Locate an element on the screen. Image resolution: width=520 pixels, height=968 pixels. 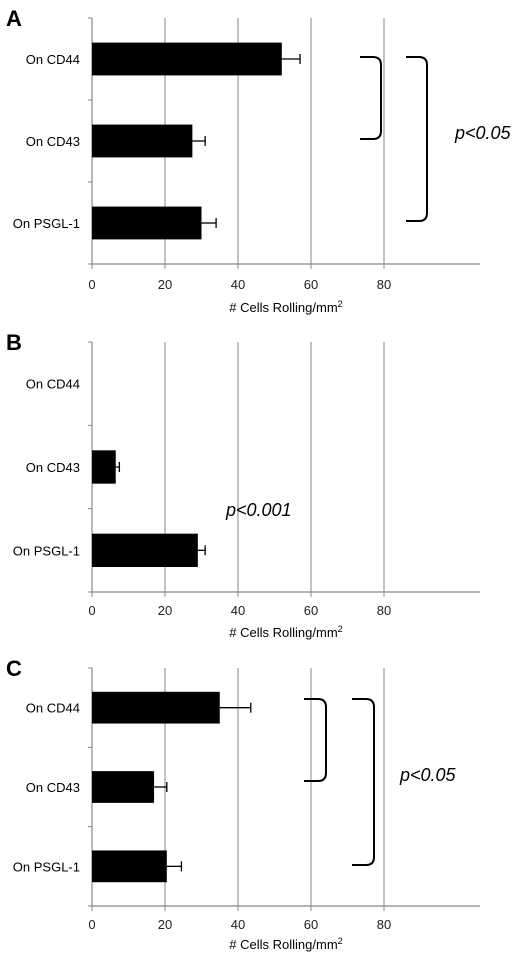
panel-letter: C is located at coordinates (14, 668).